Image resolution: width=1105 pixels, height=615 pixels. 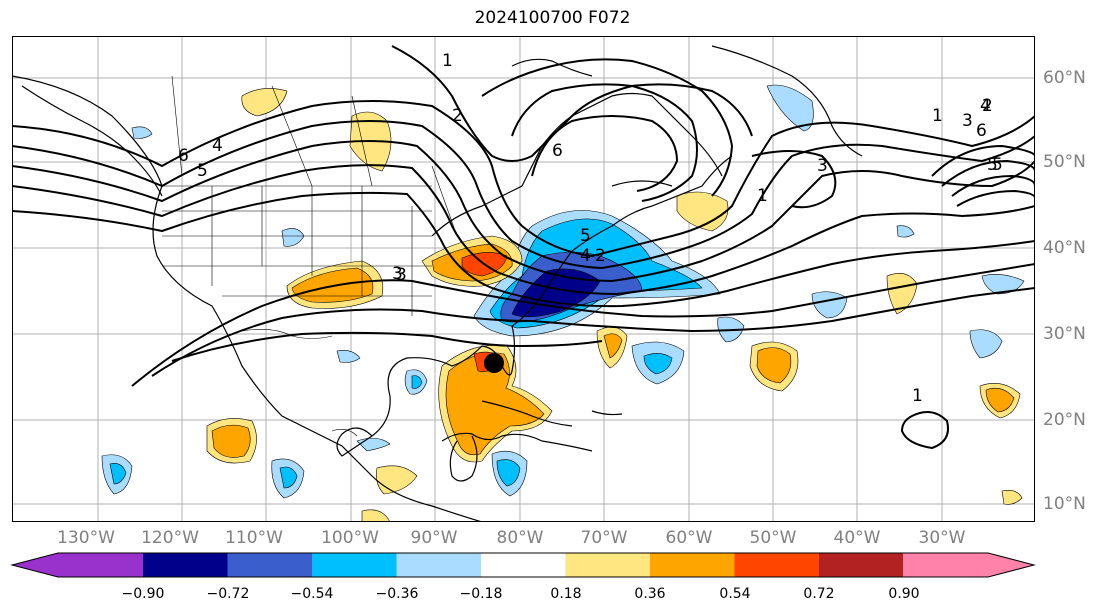 I want to click on map-title: 2024100700 F072, so click(x=552, y=18).